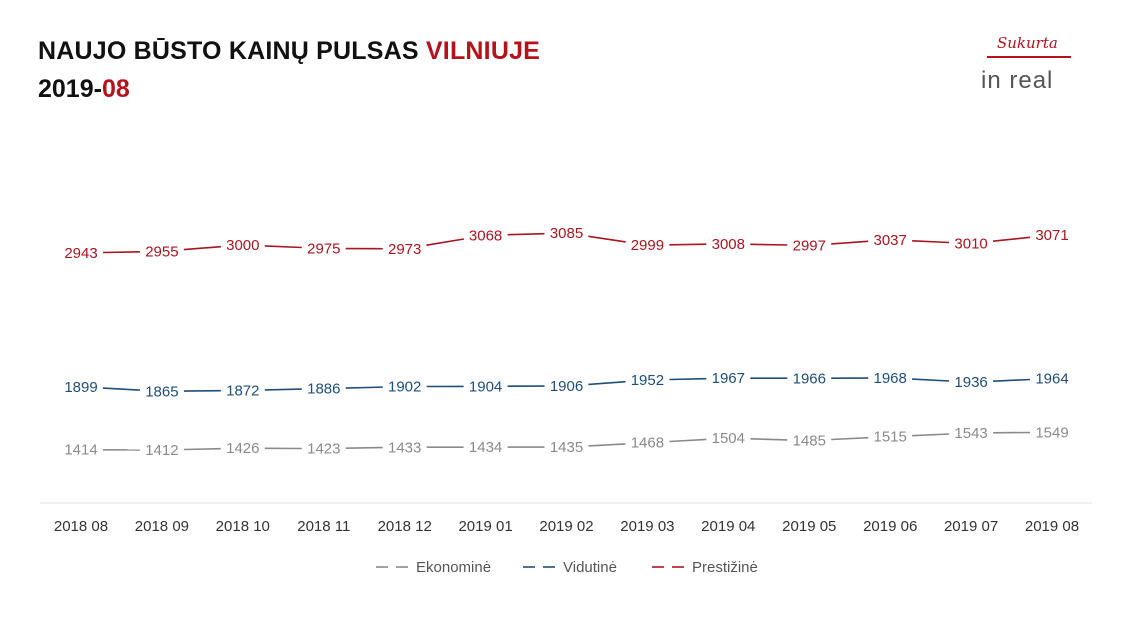 The width and height of the screenshot is (1125, 640). Describe the element at coordinates (890, 526) in the screenshot. I see `x-tick-label: 2019 06` at that location.